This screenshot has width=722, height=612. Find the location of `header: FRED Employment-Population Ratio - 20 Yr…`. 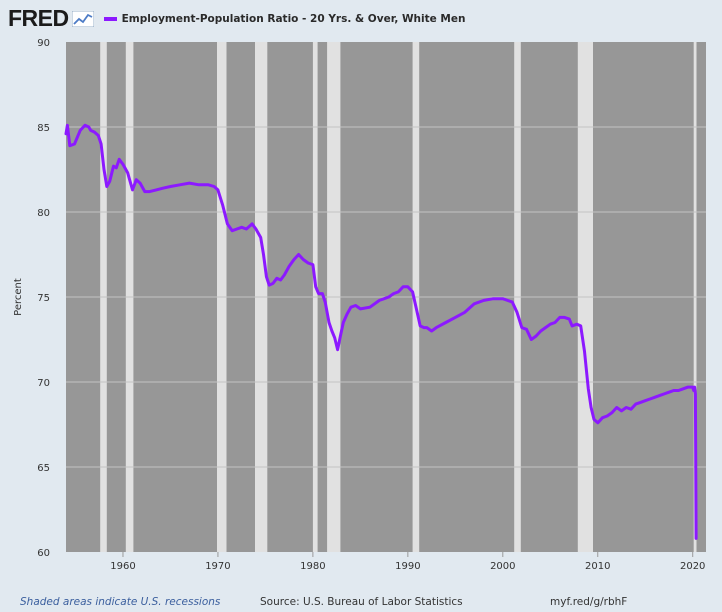

header: FRED Employment-Population Ratio - 20 Yr… is located at coordinates (236, 18).